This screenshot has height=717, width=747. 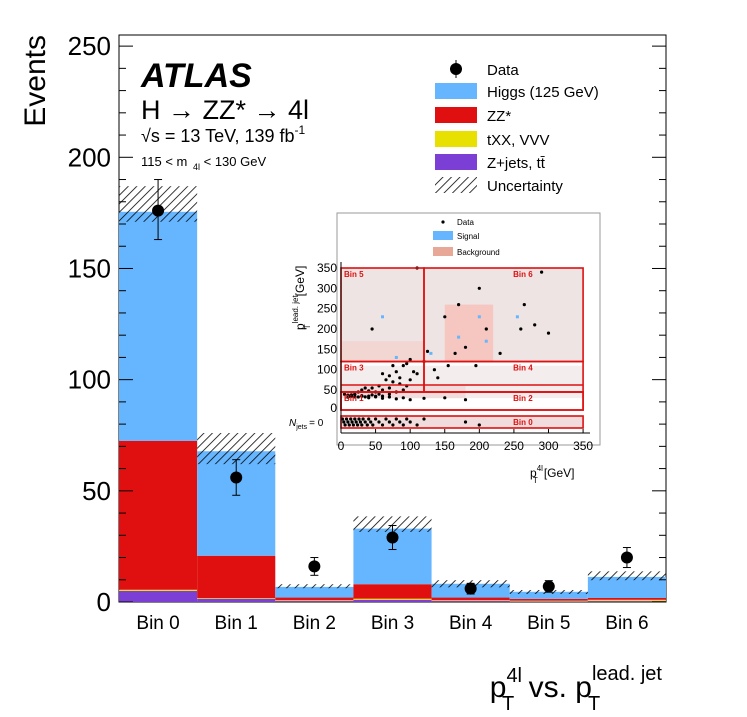 What do you see at coordinates (327, 329) in the screenshot?
I see `inset-y-tick-label: 200` at bounding box center [327, 329].